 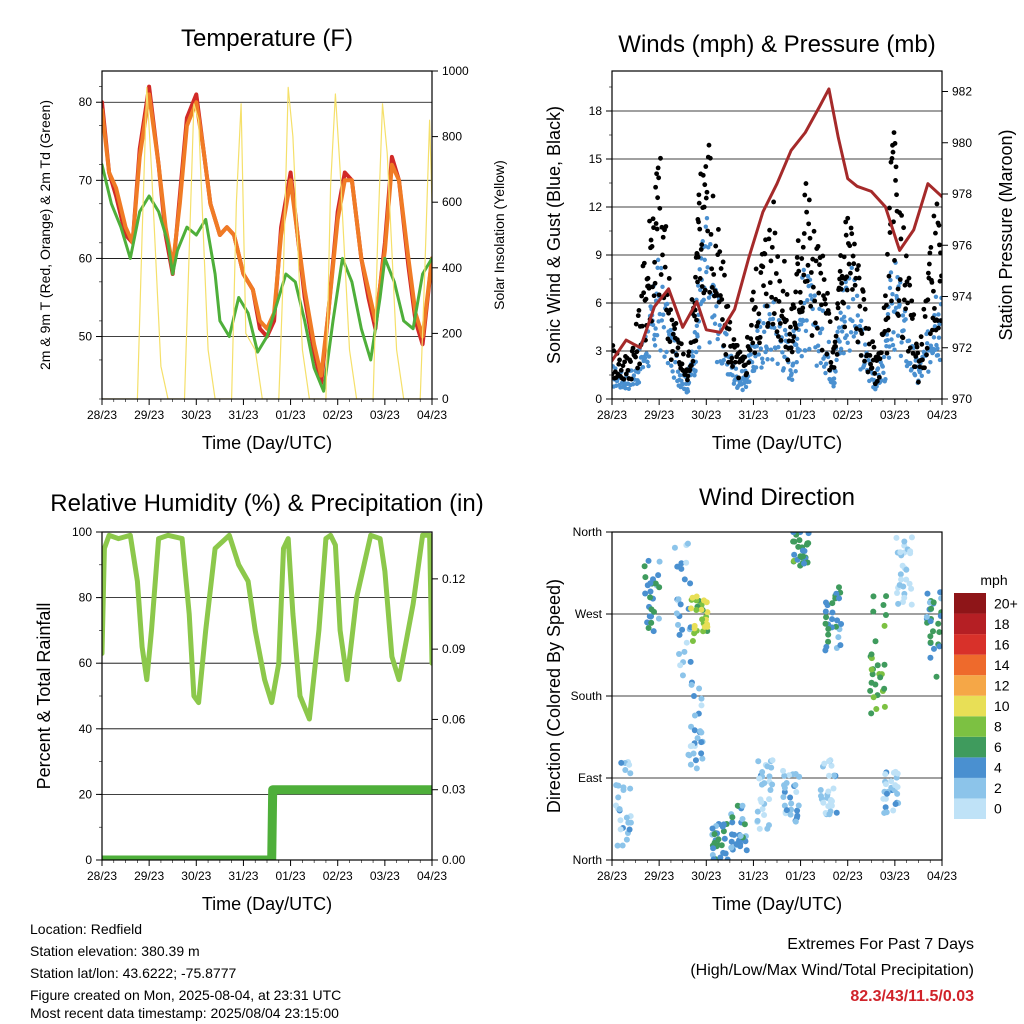 I want to click on y2-tick-label: 976, so click(x=962, y=245).